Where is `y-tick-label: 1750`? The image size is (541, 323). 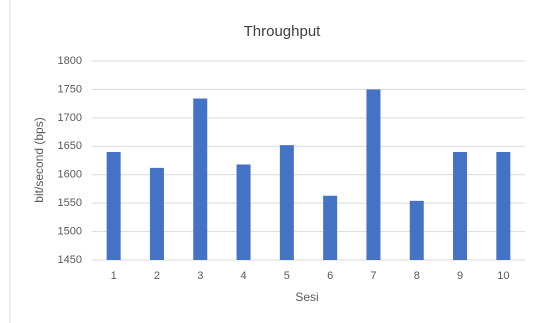
y-tick-label: 1750 is located at coordinates (70, 89).